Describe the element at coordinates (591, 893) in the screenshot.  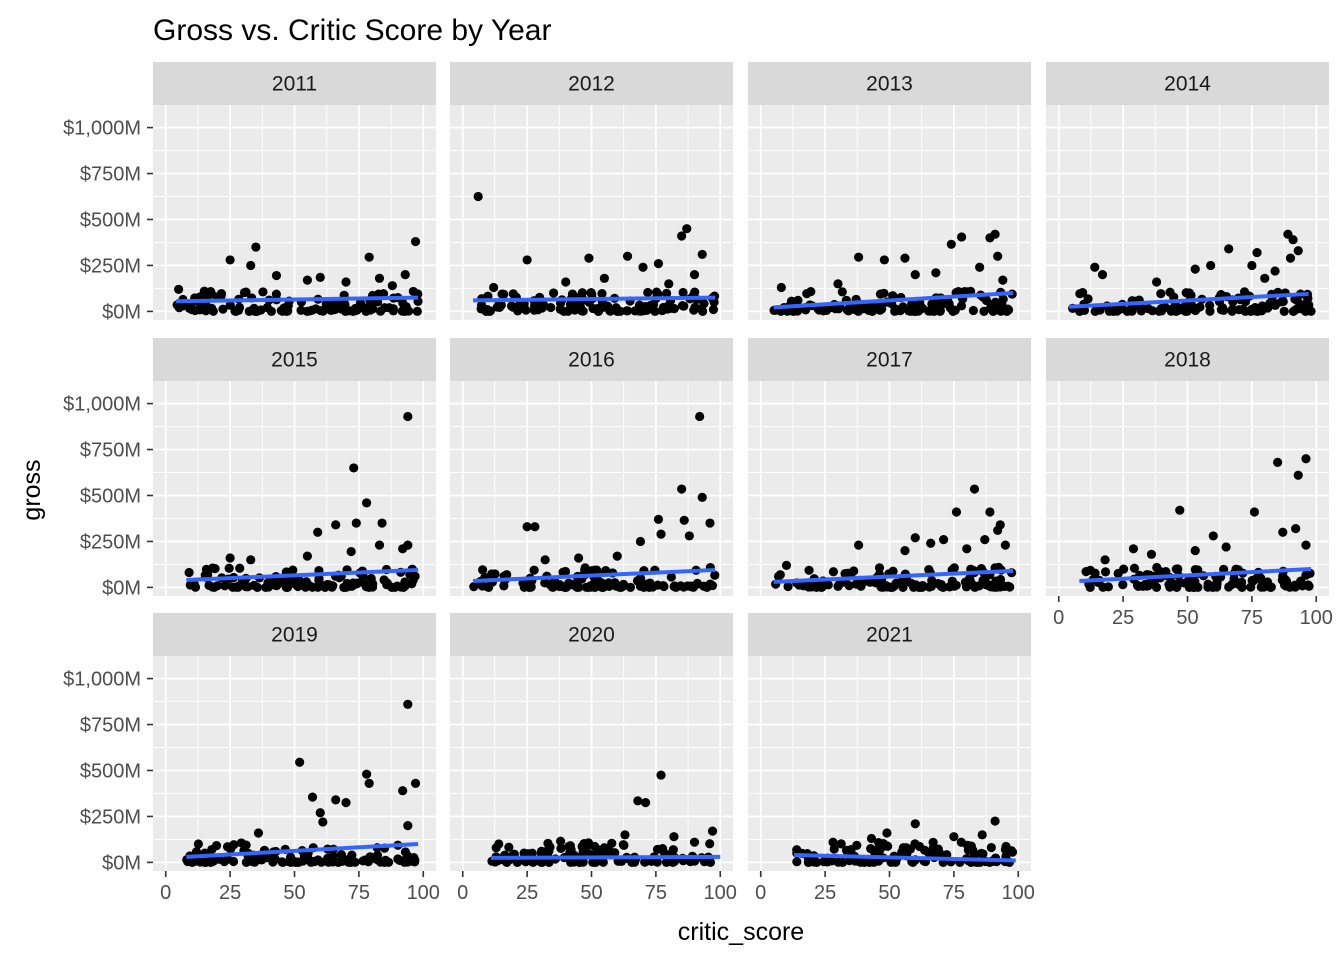
I see `x-tick-label: 50` at that location.